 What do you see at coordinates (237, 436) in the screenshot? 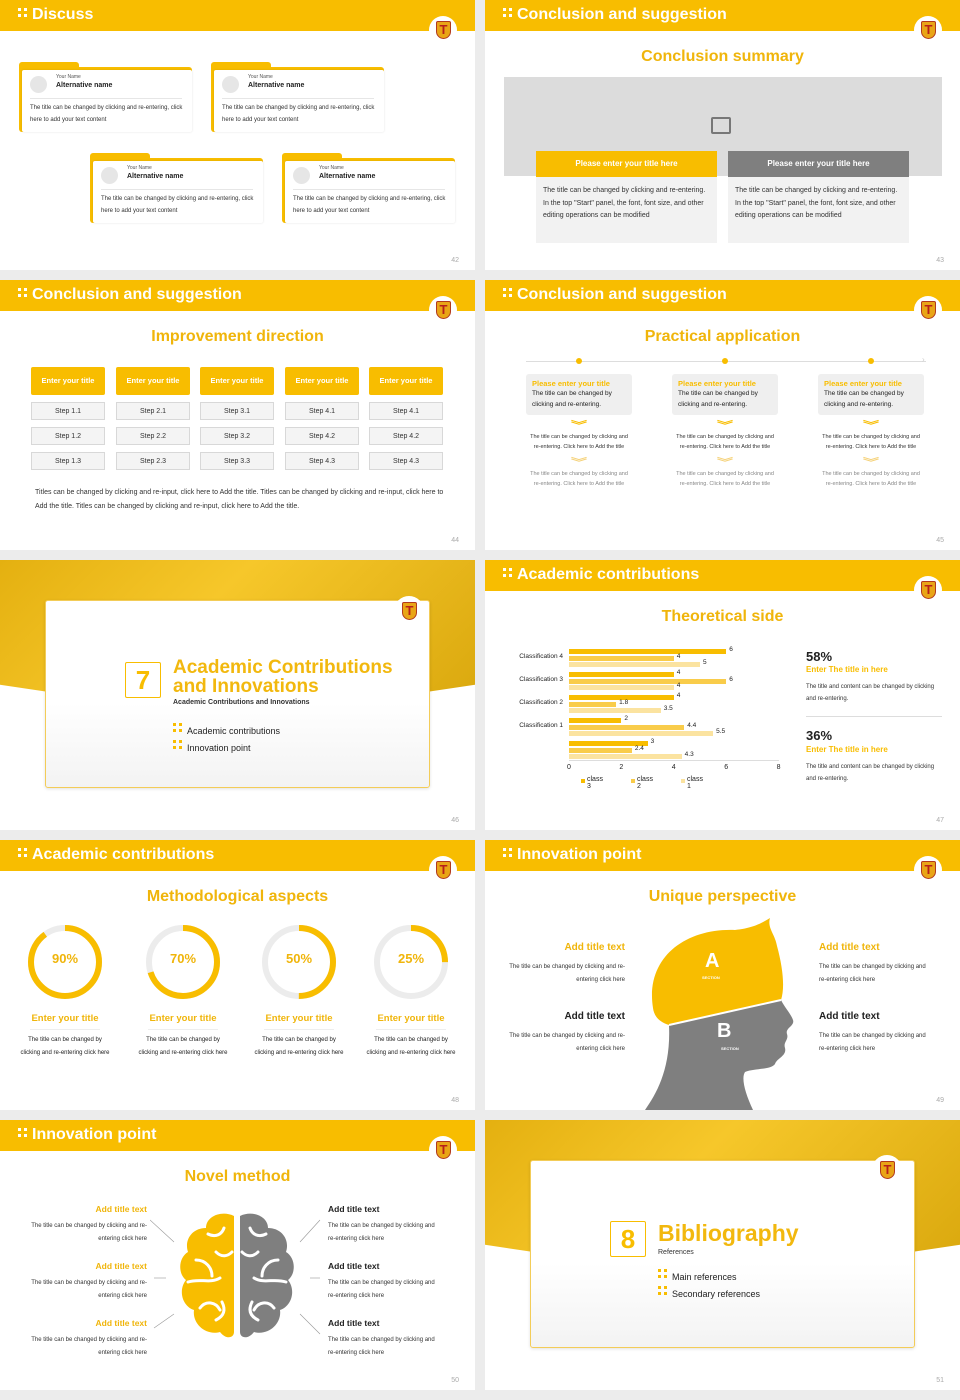
I see `step-box: Step 3.2` at bounding box center [237, 436].